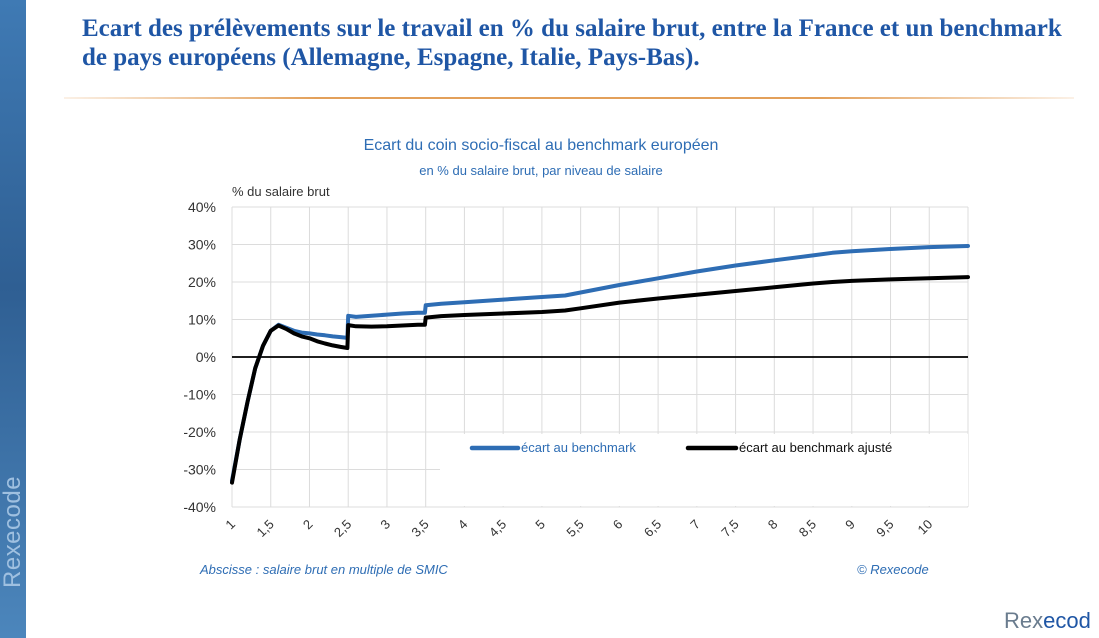 This screenshot has height=638, width=1099. I want to click on y-tick-label: -10%, so click(199, 395).